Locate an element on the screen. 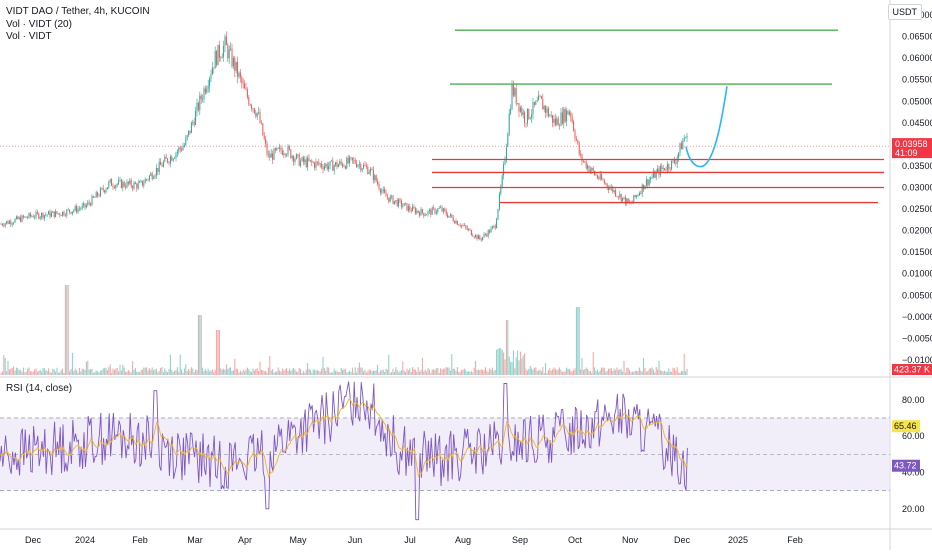 This screenshot has width=932, height=555. price-tick-label: 0.05500 is located at coordinates (917, 80).